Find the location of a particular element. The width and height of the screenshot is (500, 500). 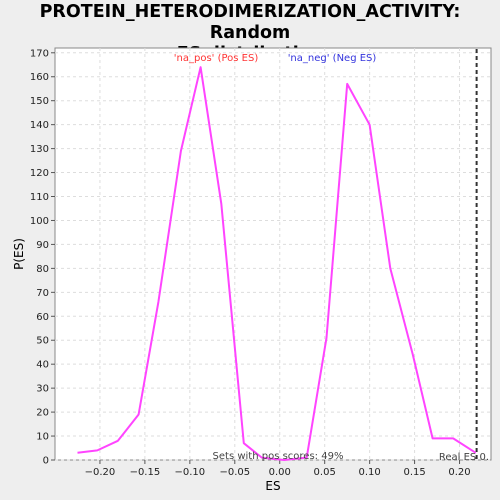

x-tick-label: −0.05 is located at coordinates (234, 472).